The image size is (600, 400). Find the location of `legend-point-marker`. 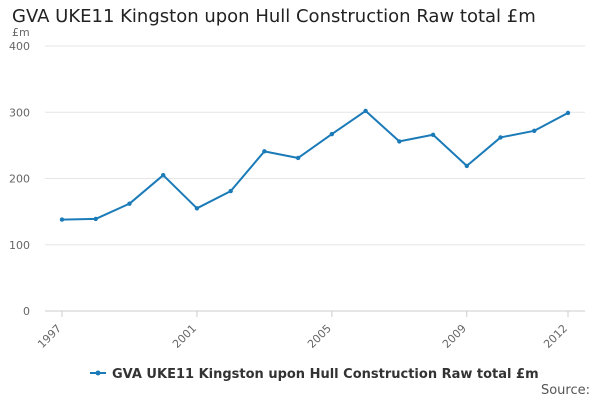

legend-point-marker is located at coordinates (98, 373).